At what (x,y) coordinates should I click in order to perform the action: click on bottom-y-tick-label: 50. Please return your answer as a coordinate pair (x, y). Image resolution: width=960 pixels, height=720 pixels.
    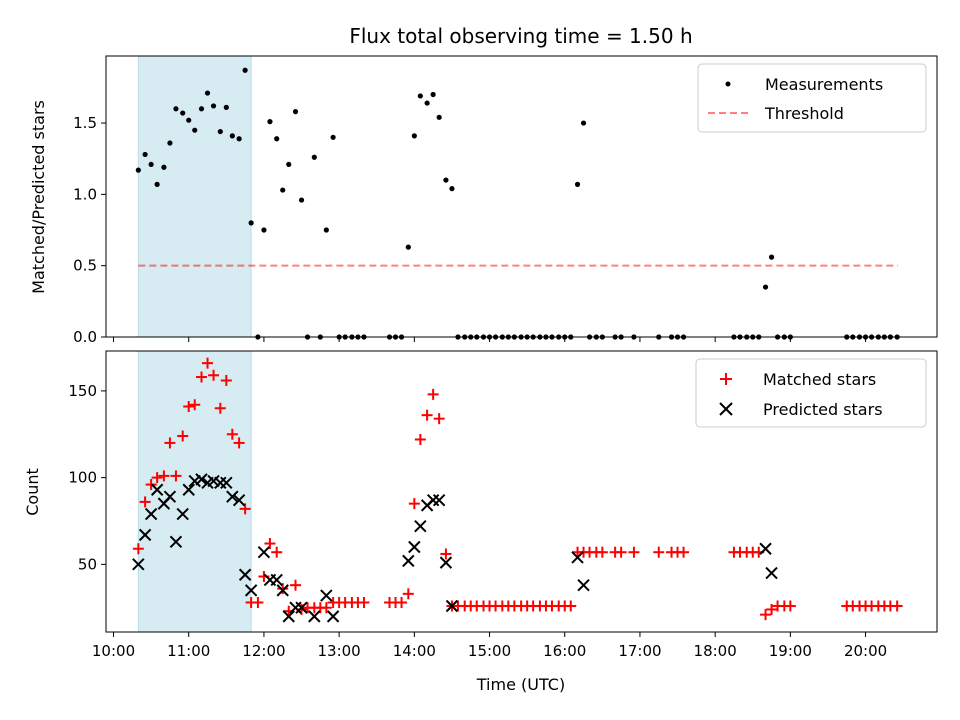
    Looking at the image, I should click on (87, 564).